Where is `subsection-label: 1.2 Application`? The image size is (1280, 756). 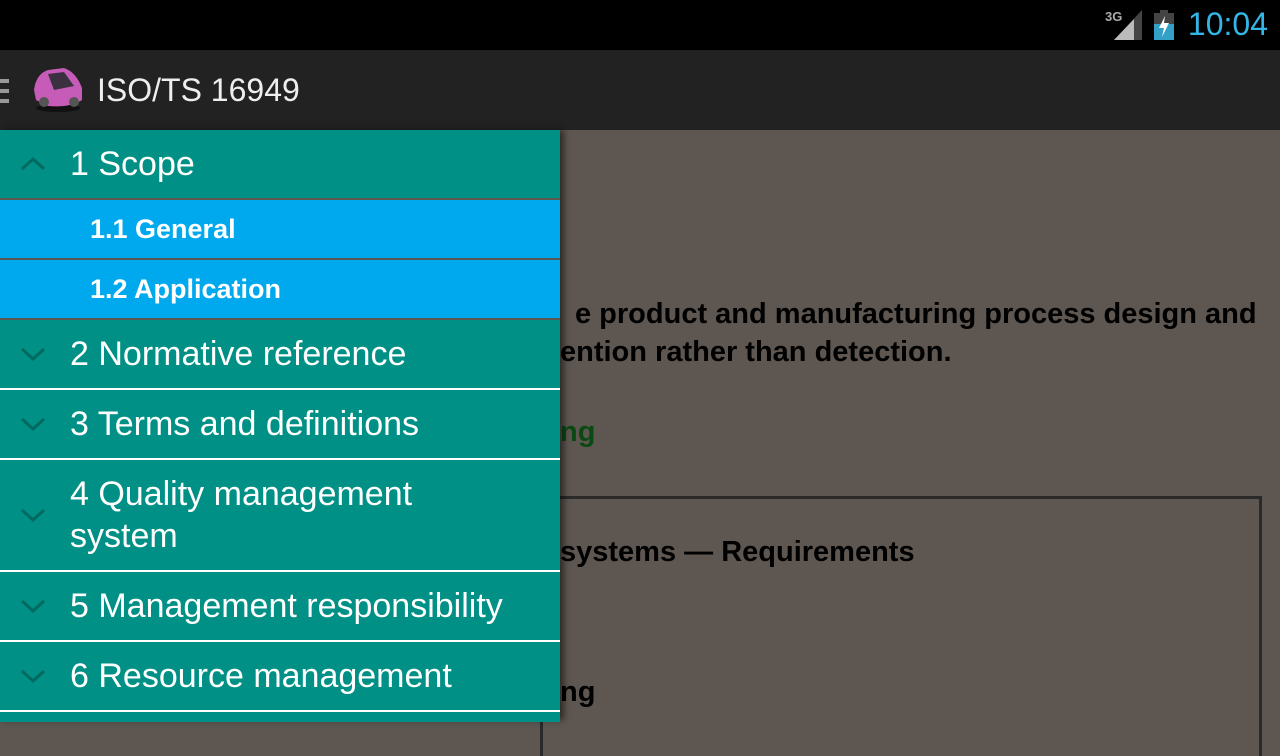 subsection-label: 1.2 Application is located at coordinates (186, 288).